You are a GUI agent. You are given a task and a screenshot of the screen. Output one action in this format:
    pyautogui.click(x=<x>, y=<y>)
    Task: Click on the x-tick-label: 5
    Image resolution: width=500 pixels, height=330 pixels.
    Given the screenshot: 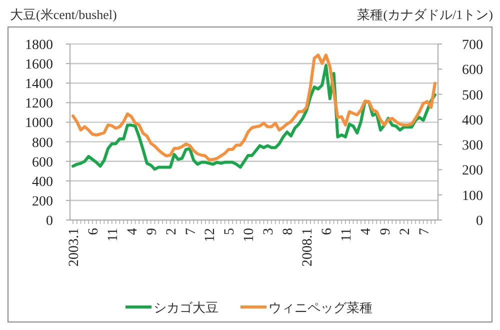 What is the action you would take?
    pyautogui.click(x=230, y=231)
    